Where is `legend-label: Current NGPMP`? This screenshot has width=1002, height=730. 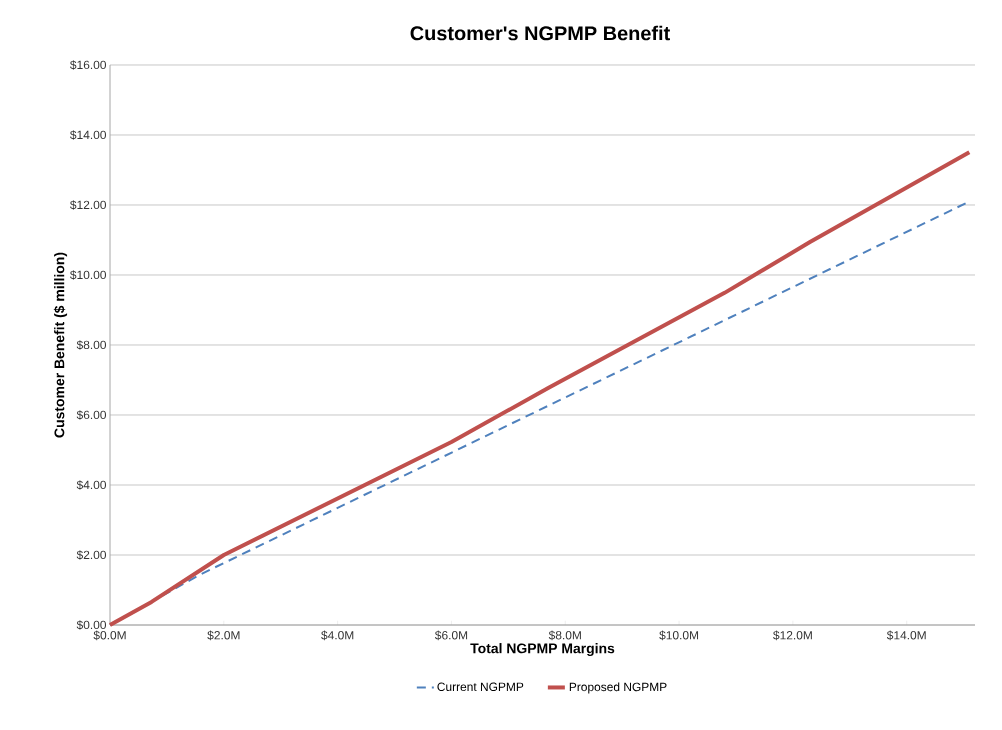 legend-label: Current NGPMP is located at coordinates (480, 686).